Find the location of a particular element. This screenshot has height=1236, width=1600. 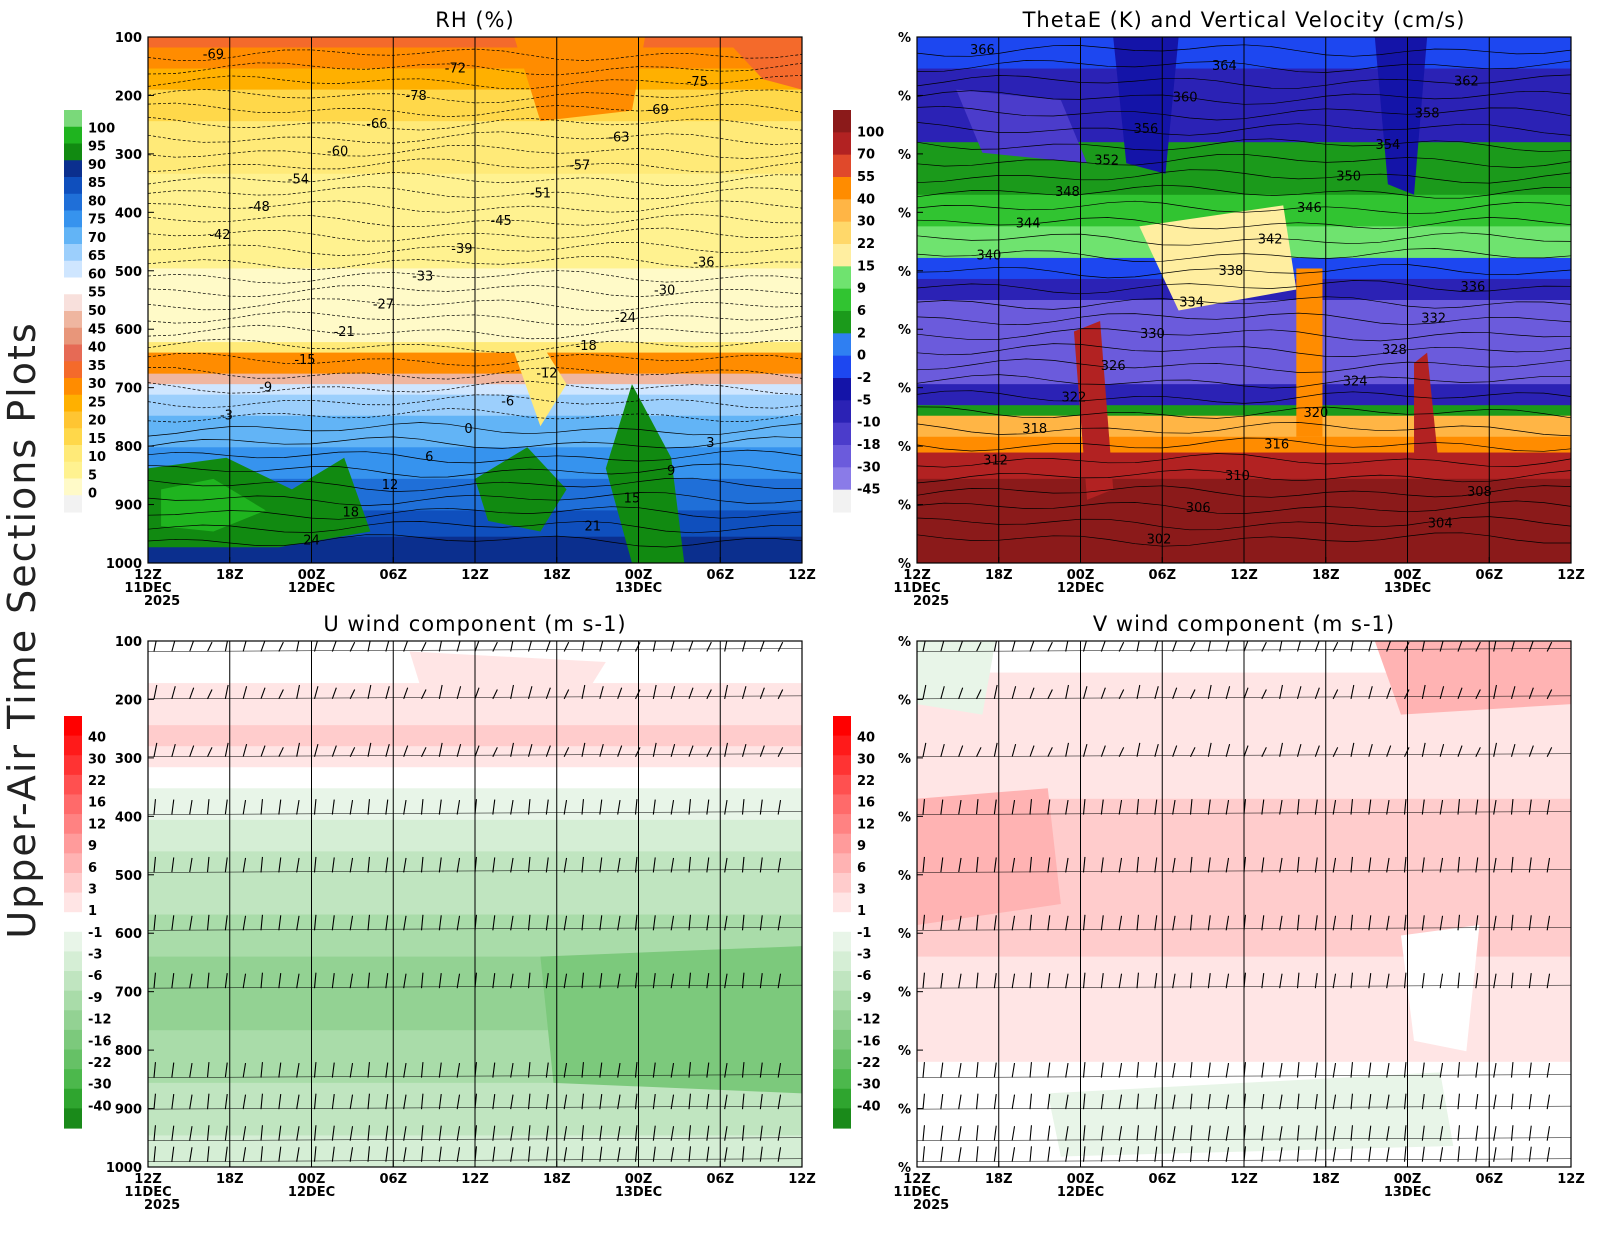

year-label: 2025 is located at coordinates (931, 1205).